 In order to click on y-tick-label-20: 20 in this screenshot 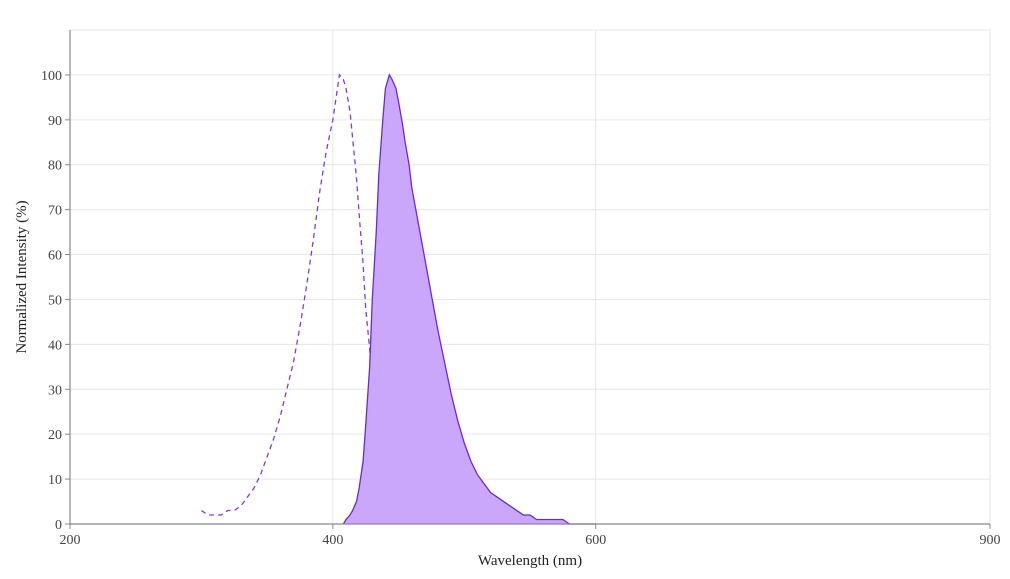, I will do `click(55, 435)`.